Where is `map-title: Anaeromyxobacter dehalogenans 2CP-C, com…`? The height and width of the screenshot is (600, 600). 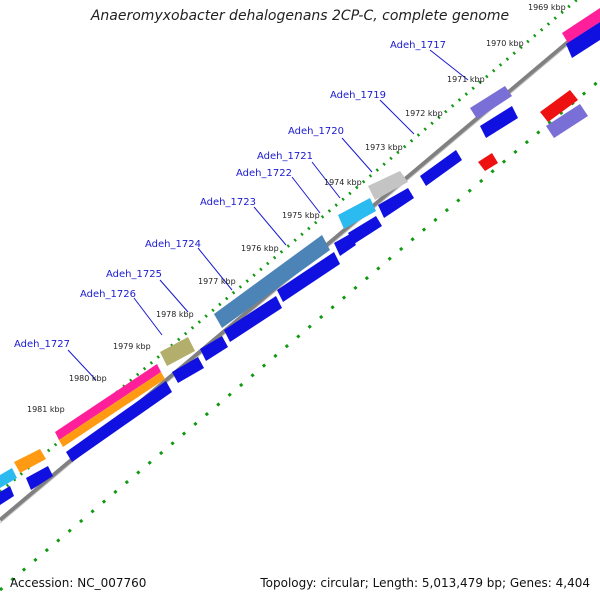
map-title: Anaeromyxobacter dehalogenans 2CP-C, com… is located at coordinates (300, 16).